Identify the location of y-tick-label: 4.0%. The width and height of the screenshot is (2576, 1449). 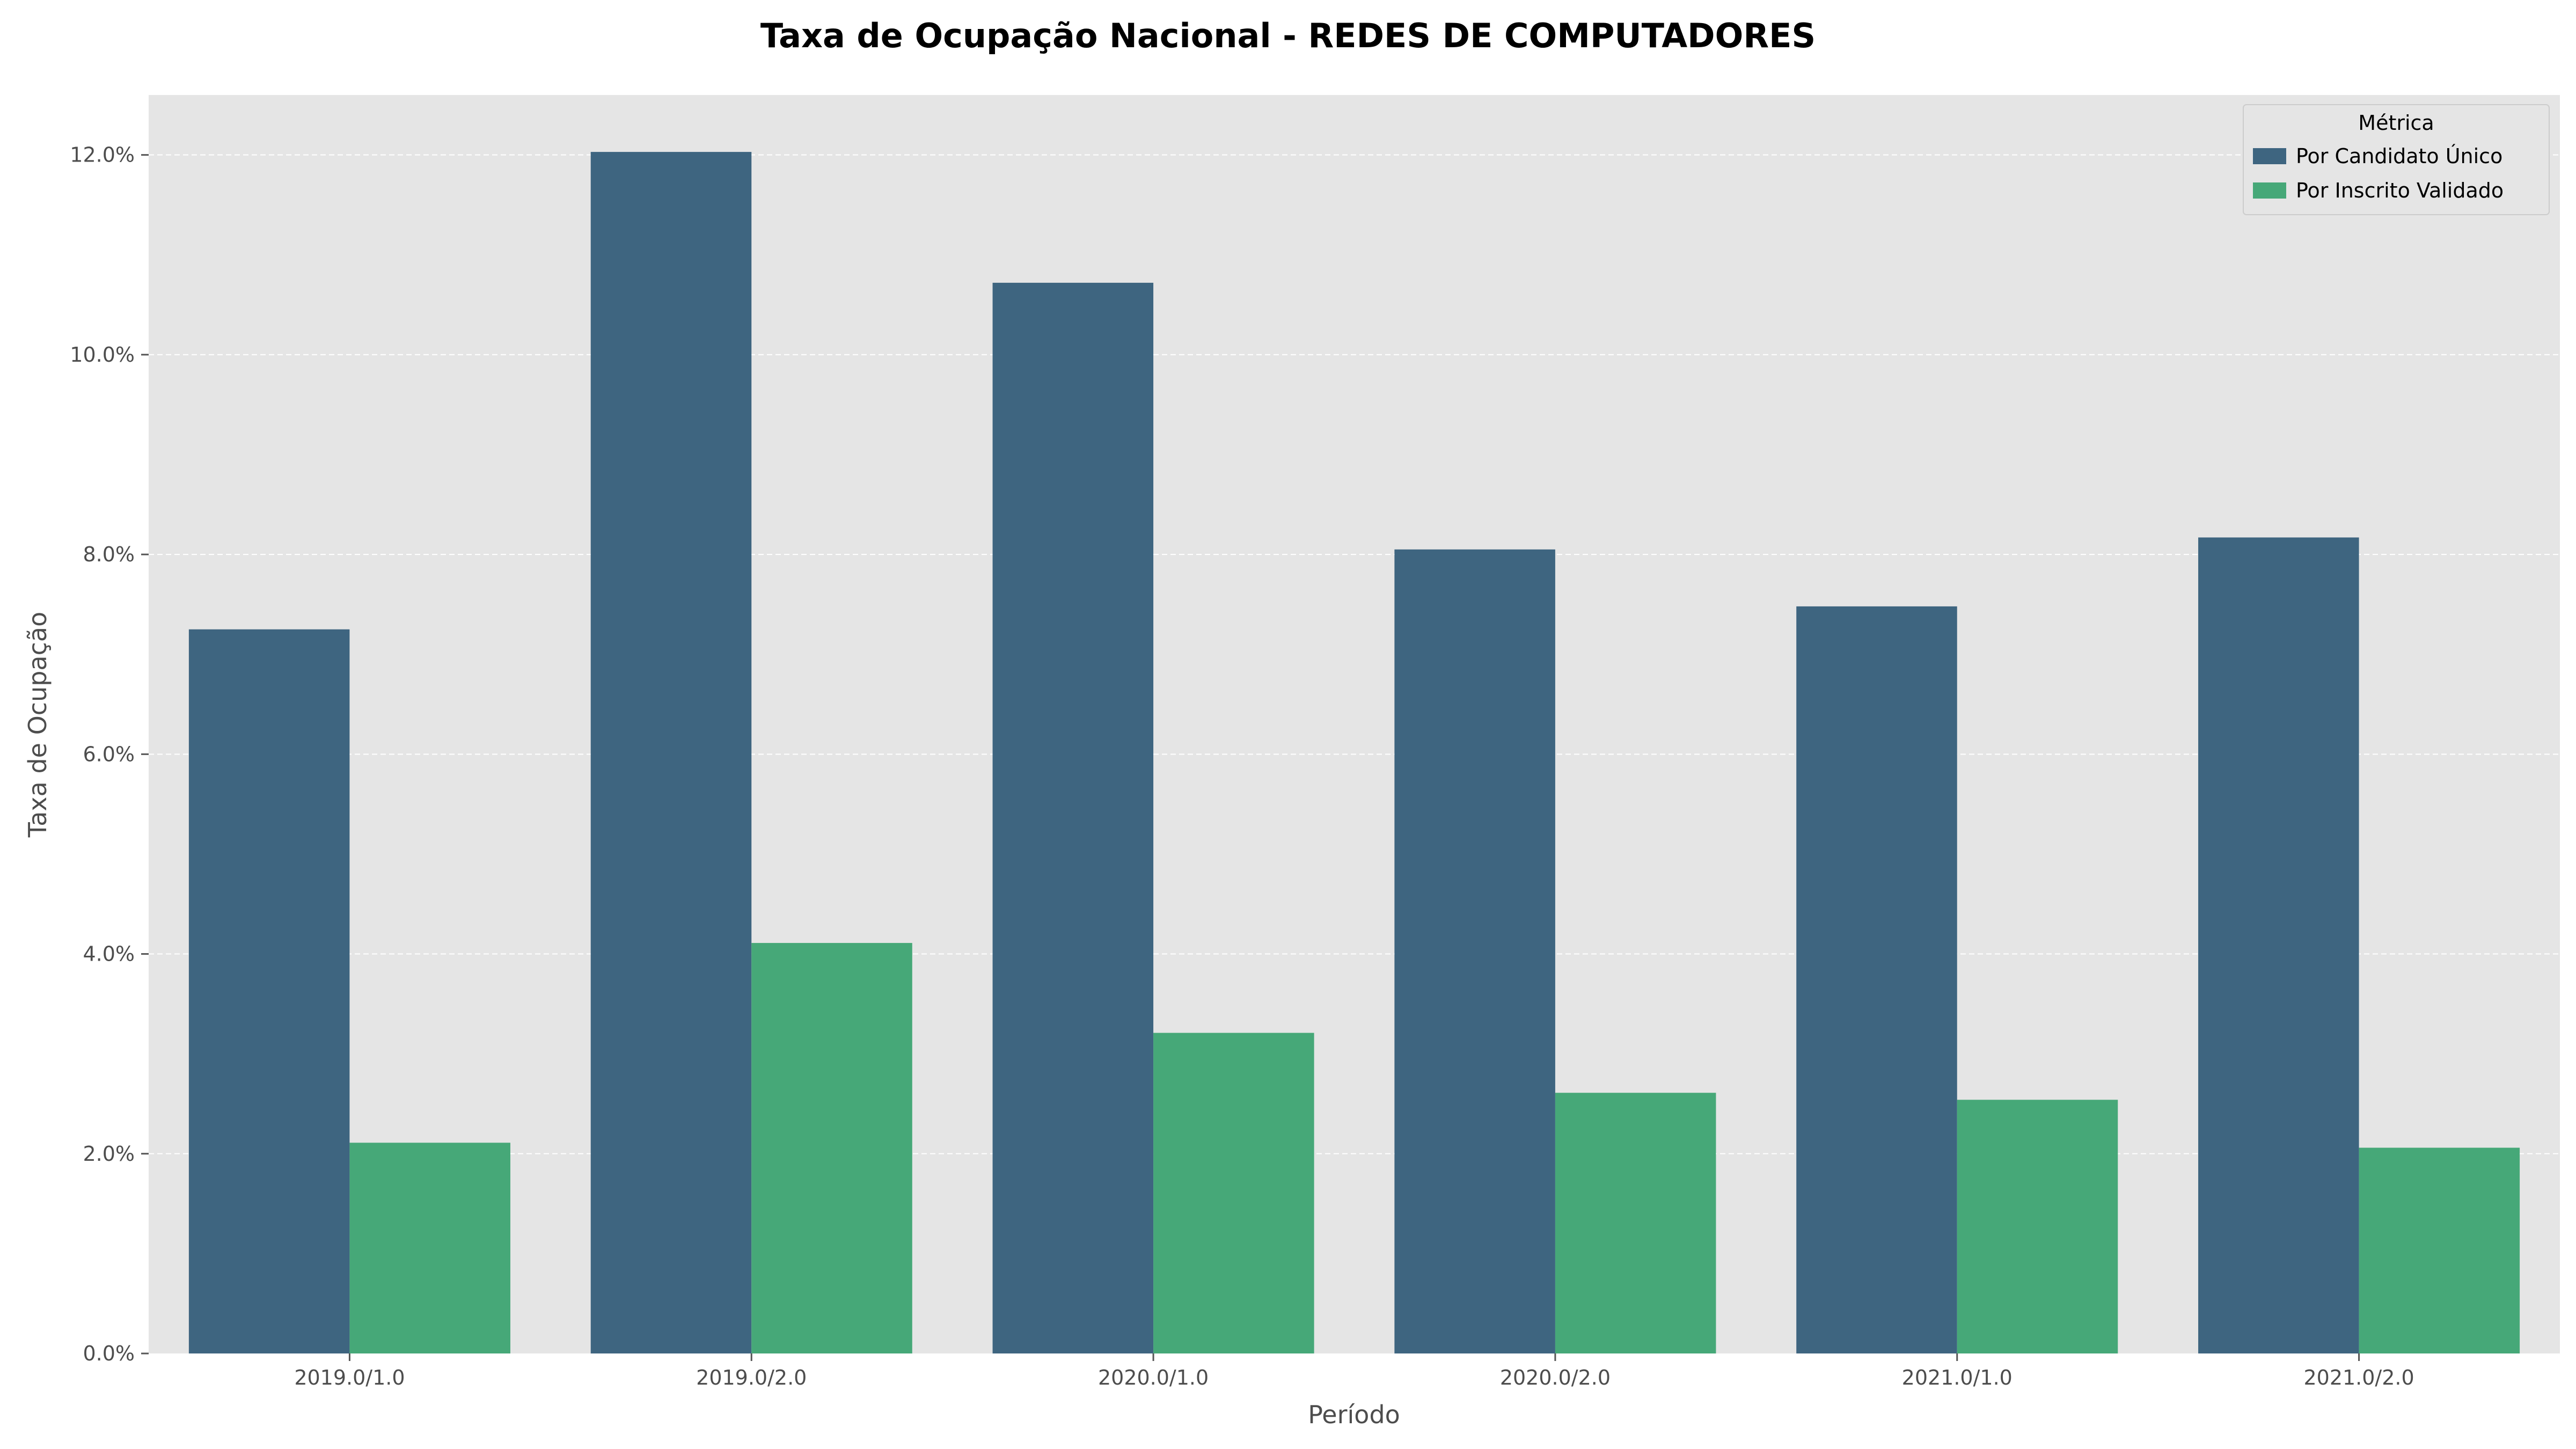
(109, 954).